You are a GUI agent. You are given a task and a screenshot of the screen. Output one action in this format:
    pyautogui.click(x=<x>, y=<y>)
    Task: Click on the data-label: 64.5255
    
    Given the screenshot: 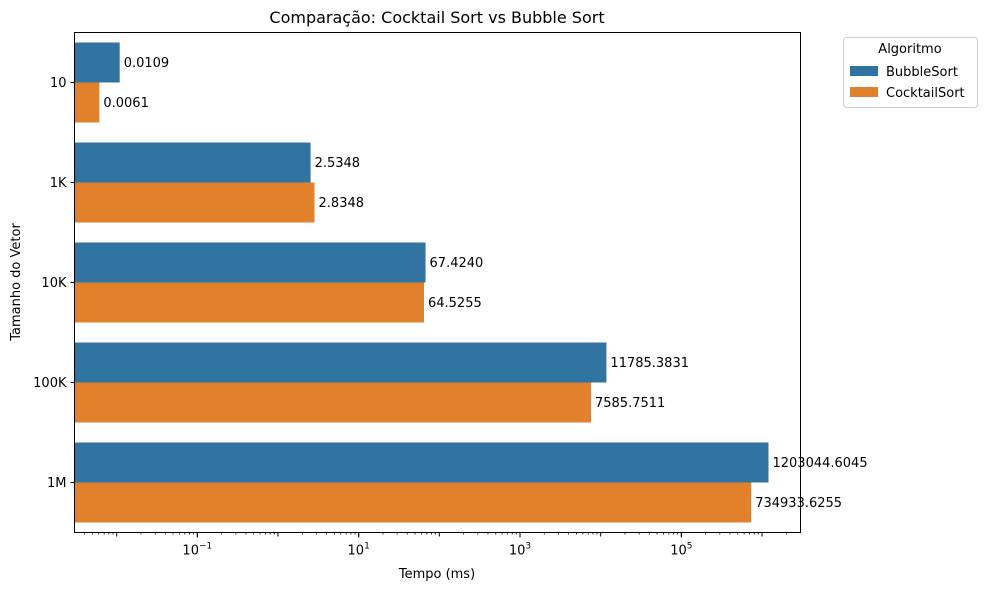 What is the action you would take?
    pyautogui.click(x=455, y=303)
    